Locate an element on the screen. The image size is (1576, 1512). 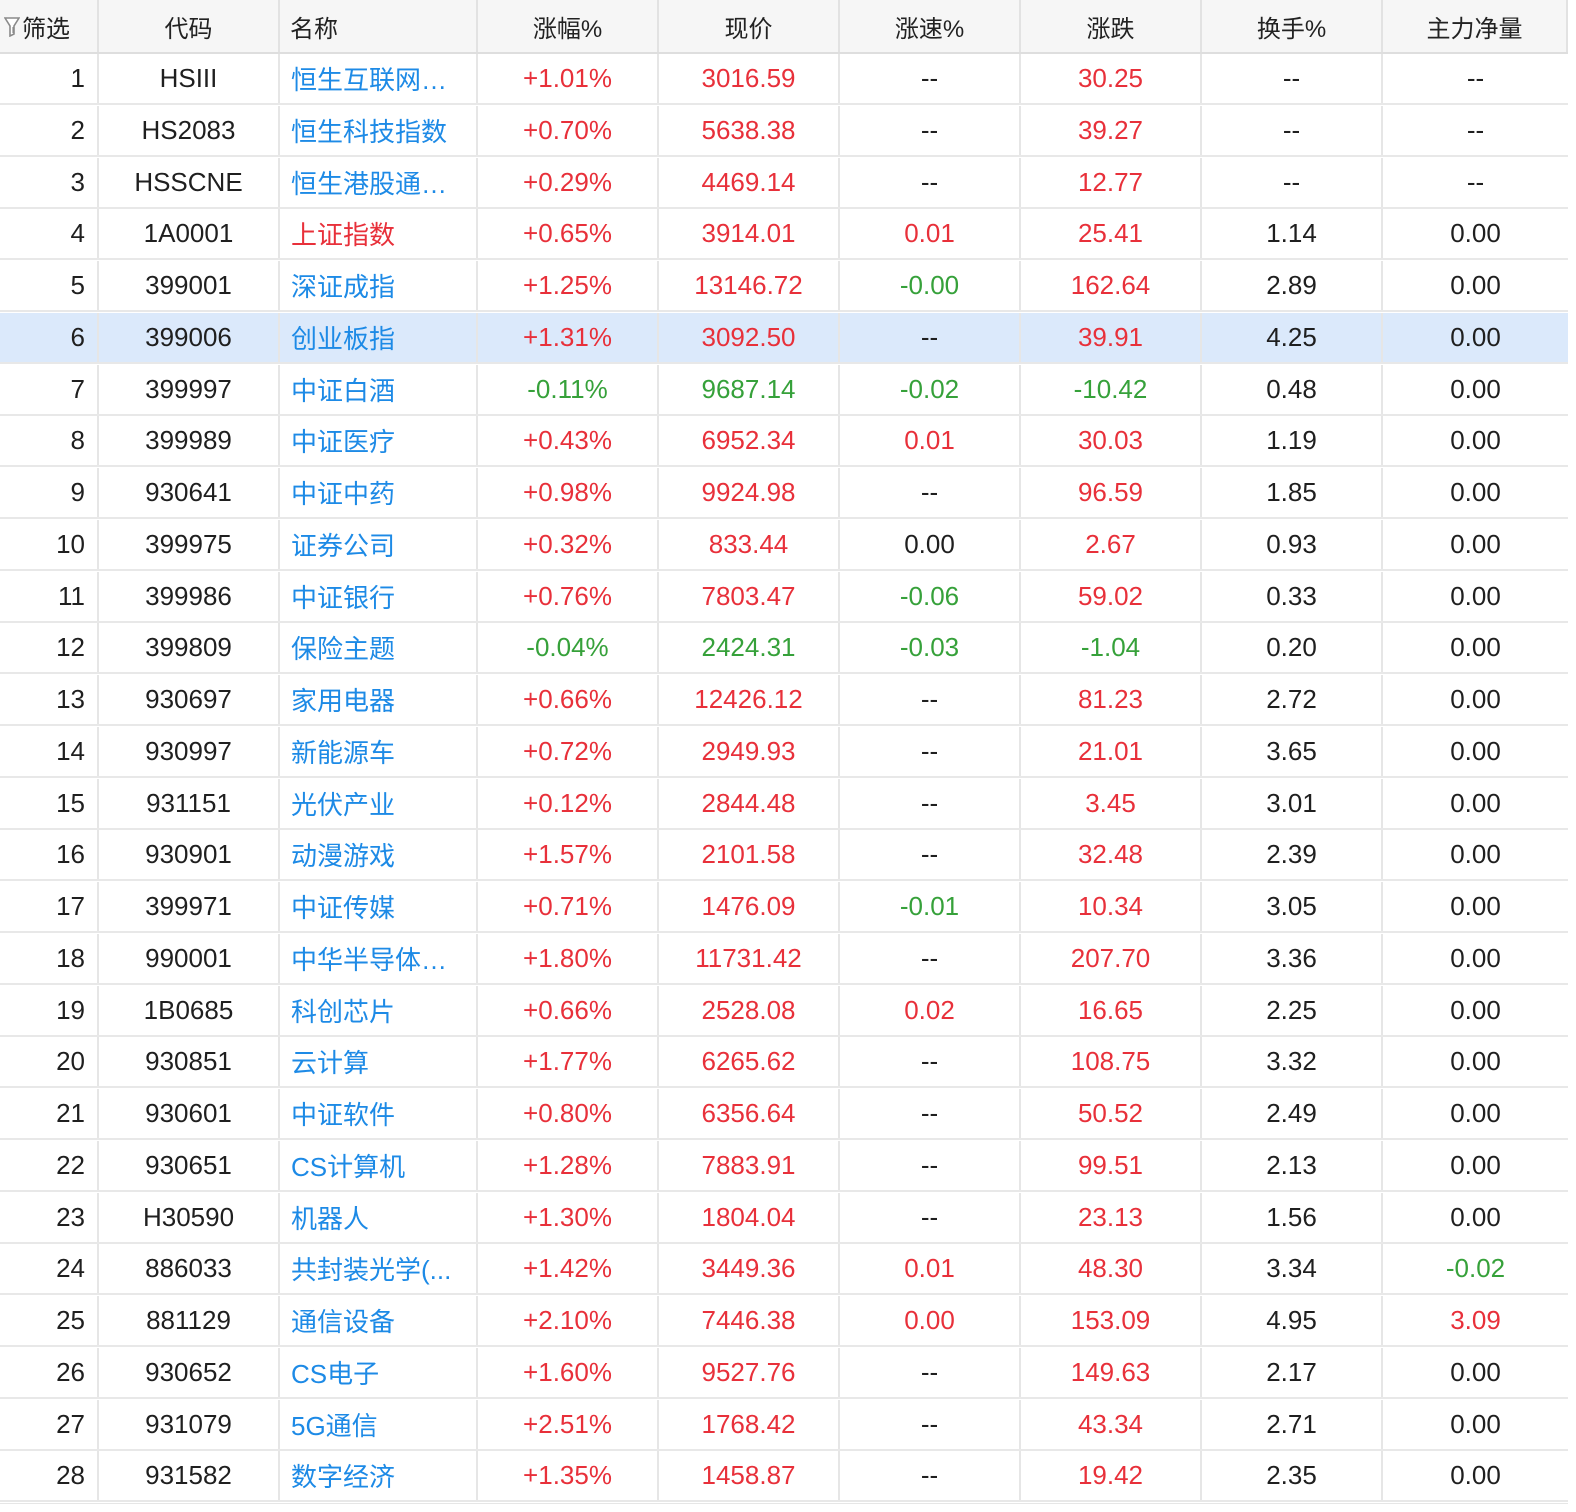
index-name-link: 科创芯片 is located at coordinates (343, 1011).